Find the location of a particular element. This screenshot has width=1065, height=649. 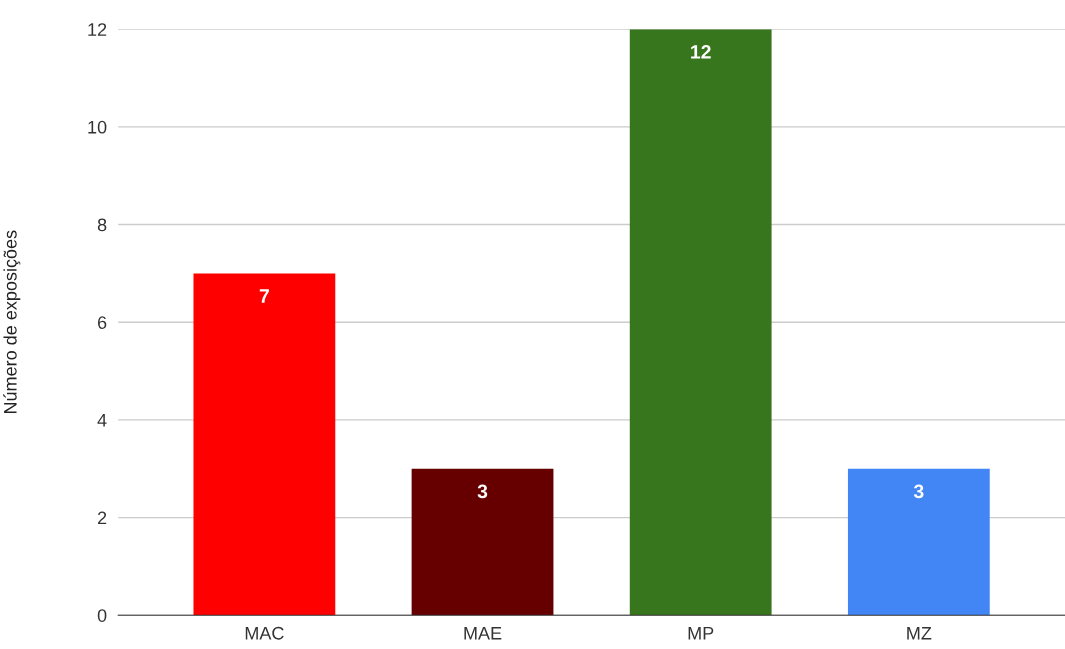

y-axis-title: Número de exposições is located at coordinates (12, 322).